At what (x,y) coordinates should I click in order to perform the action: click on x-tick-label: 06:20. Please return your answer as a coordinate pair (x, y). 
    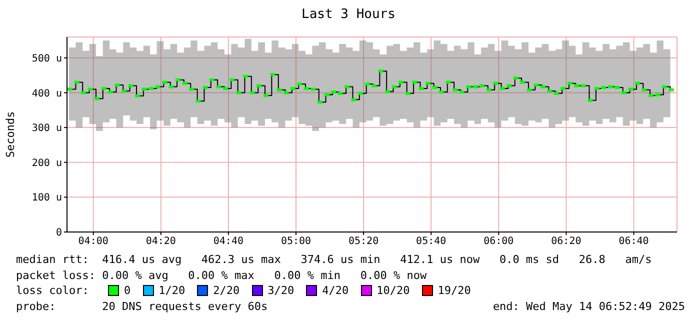
    Looking at the image, I should click on (566, 242).